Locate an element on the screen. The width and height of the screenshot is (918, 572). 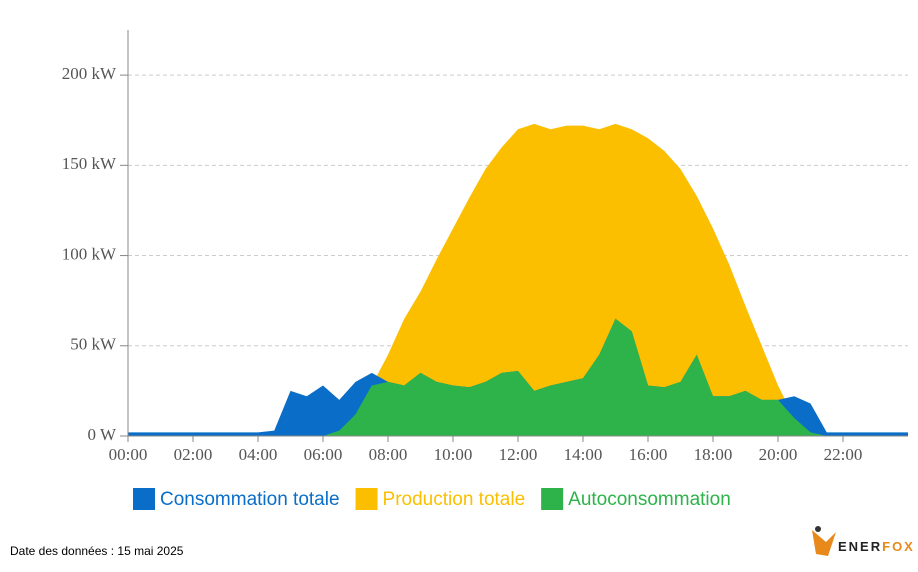
y-tick-label: 0 W is located at coordinates (102, 434).